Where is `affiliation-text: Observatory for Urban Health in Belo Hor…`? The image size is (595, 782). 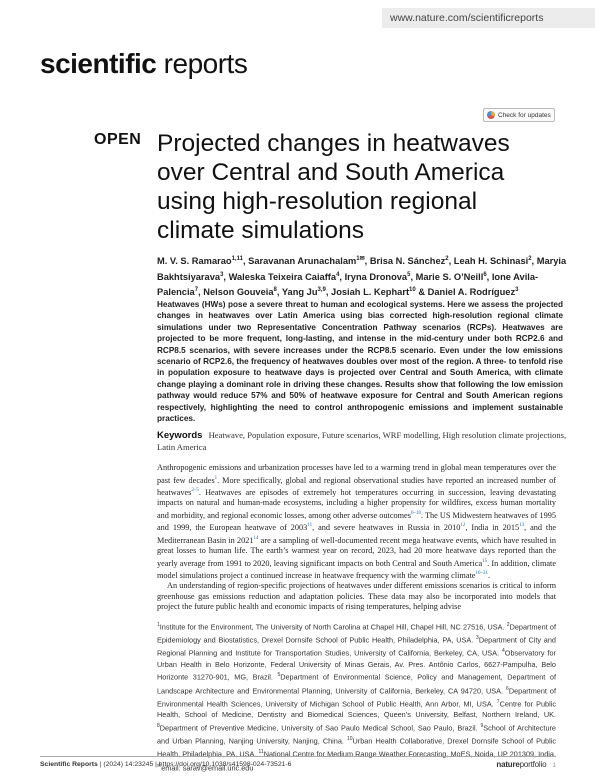
affiliation-text: Observatory for Urban Health in Belo Hor… is located at coordinates (356, 665).